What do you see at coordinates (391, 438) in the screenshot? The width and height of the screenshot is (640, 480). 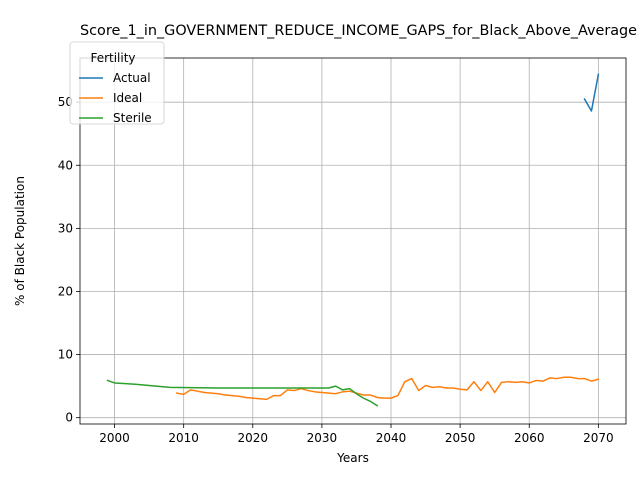 I see `x-tick-label: 2040` at bounding box center [391, 438].